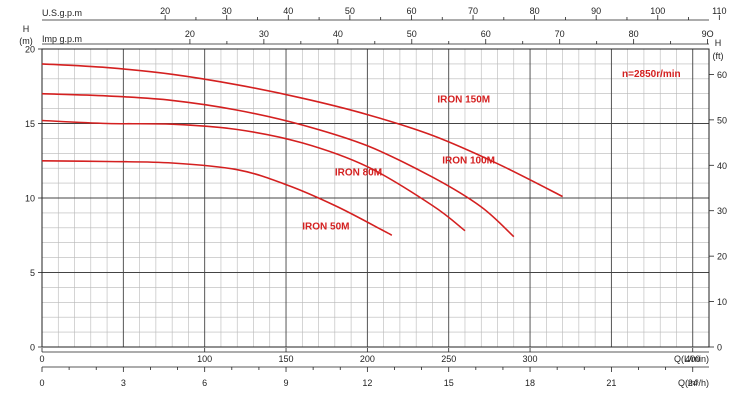 The image size is (736, 401). Describe the element at coordinates (30, 50) in the screenshot. I see `left-axis-tick-label: 20` at that location.